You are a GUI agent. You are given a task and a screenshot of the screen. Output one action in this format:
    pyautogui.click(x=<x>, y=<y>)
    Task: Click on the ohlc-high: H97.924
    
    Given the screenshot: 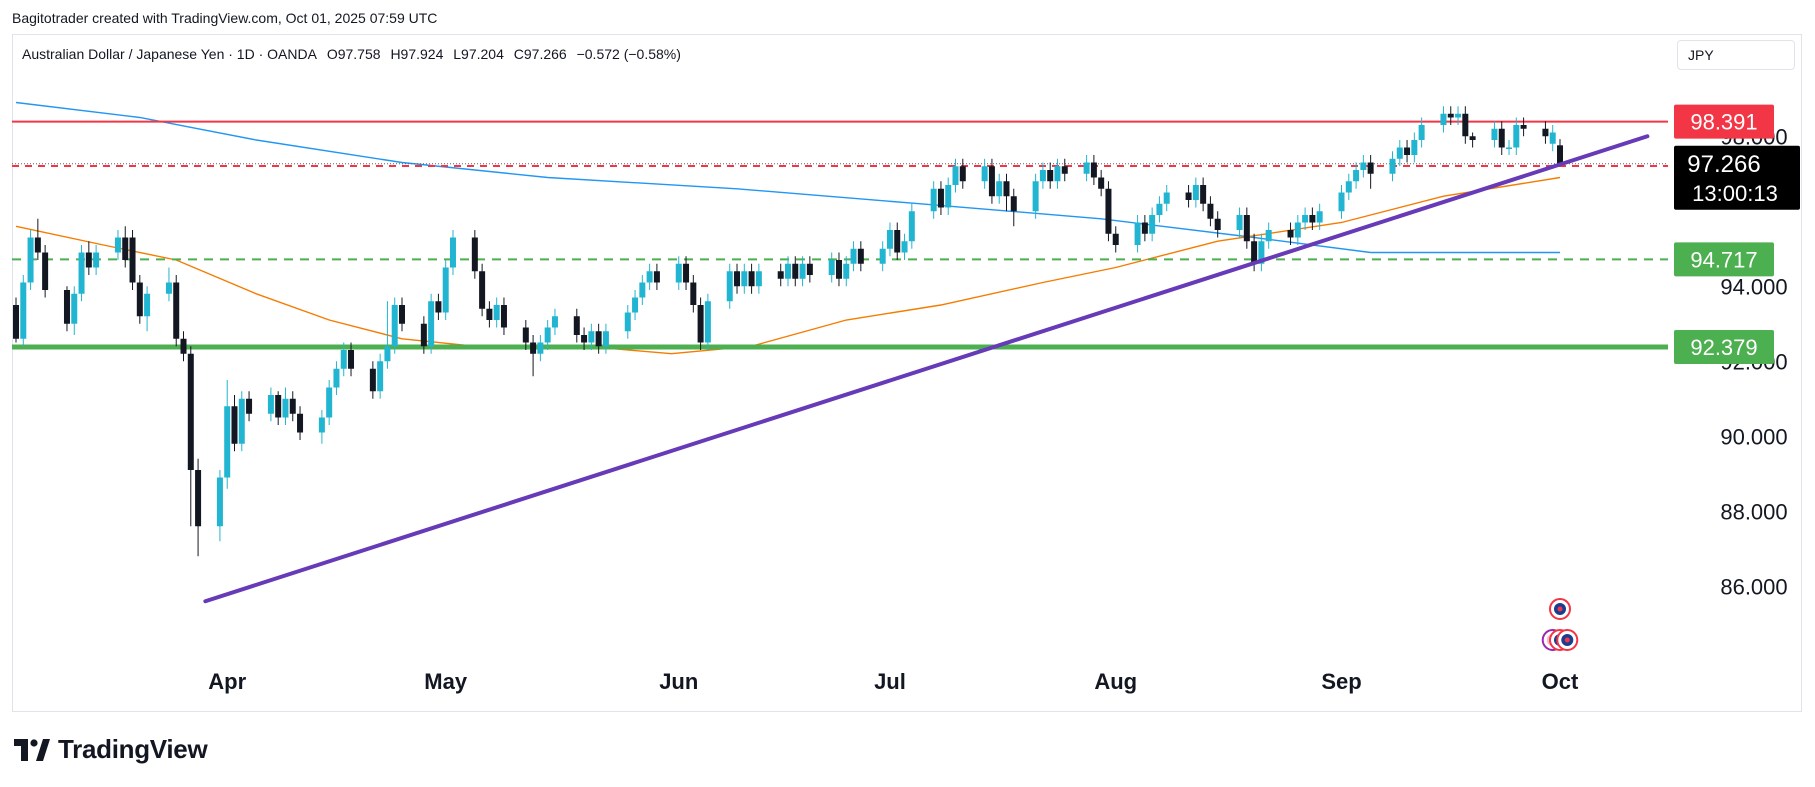 What is the action you would take?
    pyautogui.click(x=417, y=54)
    